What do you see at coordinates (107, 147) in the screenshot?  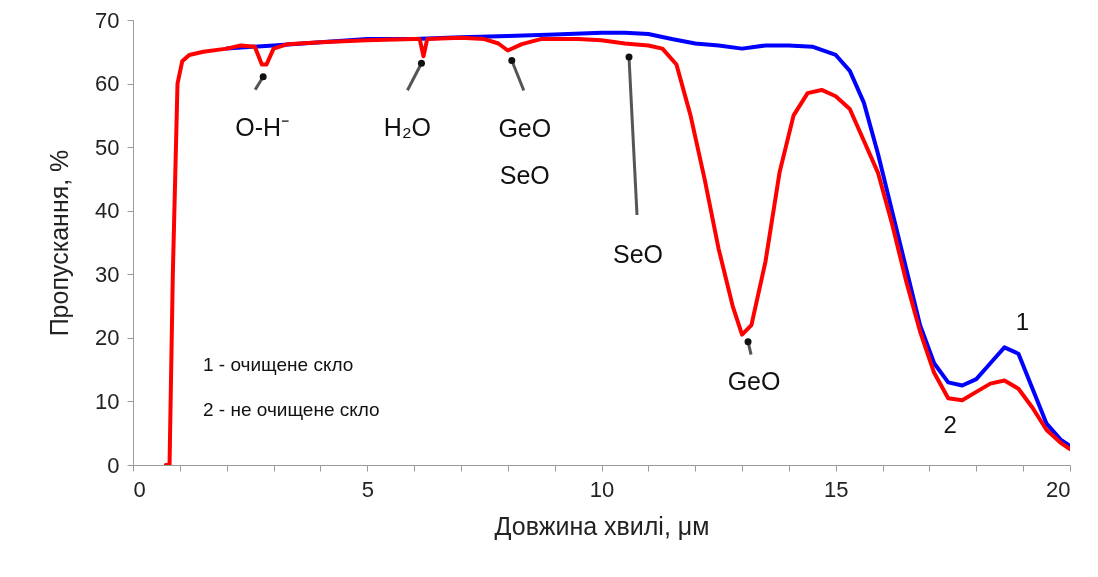 I see `y-tick-label: 50` at bounding box center [107, 147].